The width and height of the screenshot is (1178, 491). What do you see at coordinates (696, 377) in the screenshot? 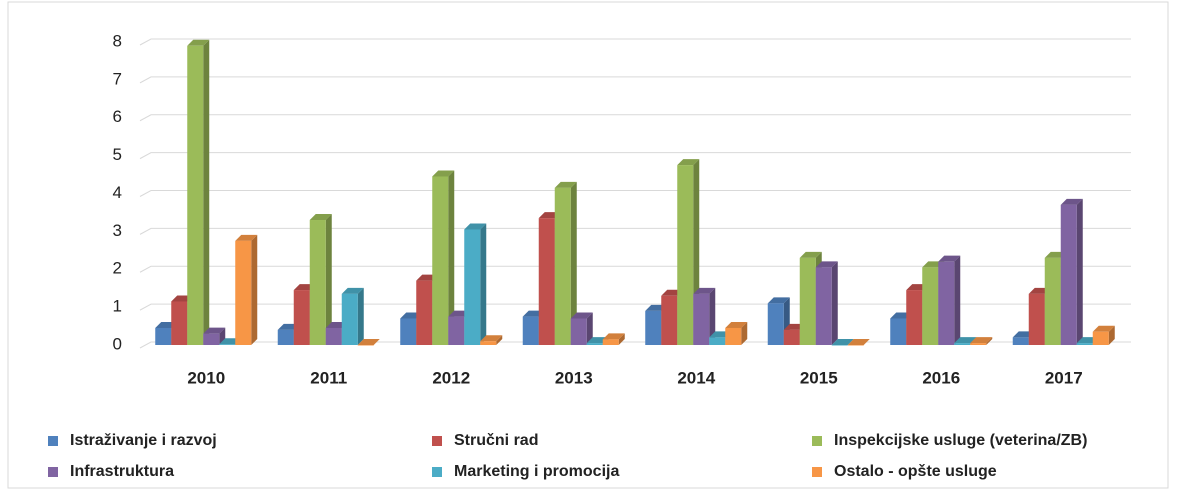
I see `x-tick-label: 2014` at bounding box center [696, 377].